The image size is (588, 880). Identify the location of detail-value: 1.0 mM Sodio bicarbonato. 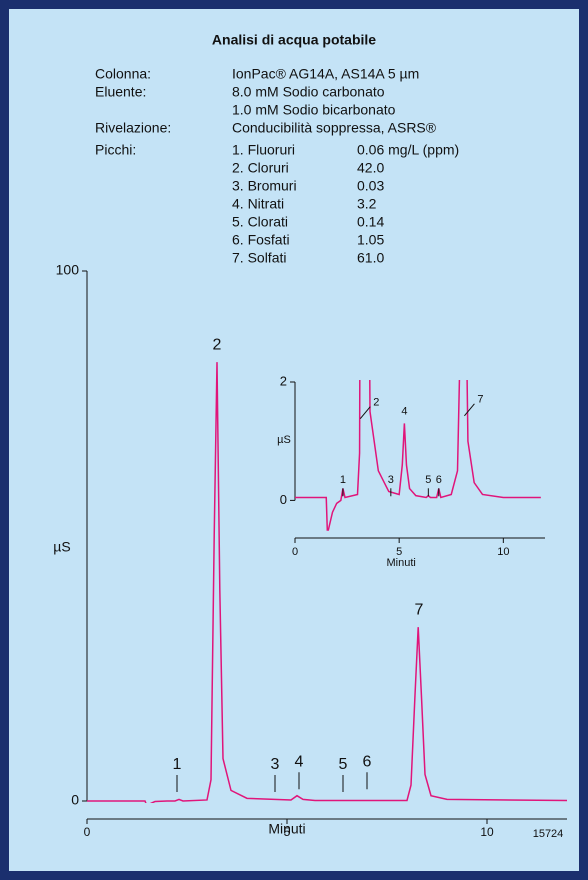
(314, 110).